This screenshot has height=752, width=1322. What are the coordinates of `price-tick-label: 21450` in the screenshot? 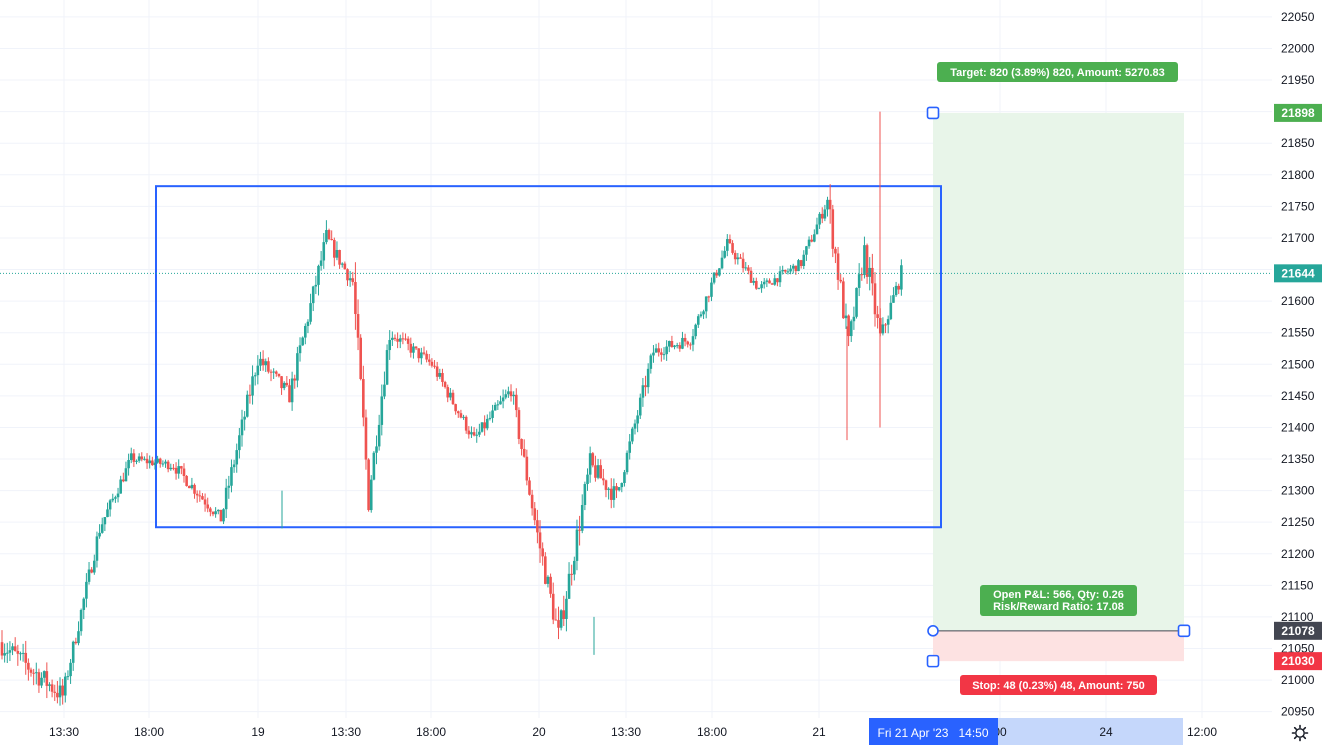 It's located at (1298, 396).